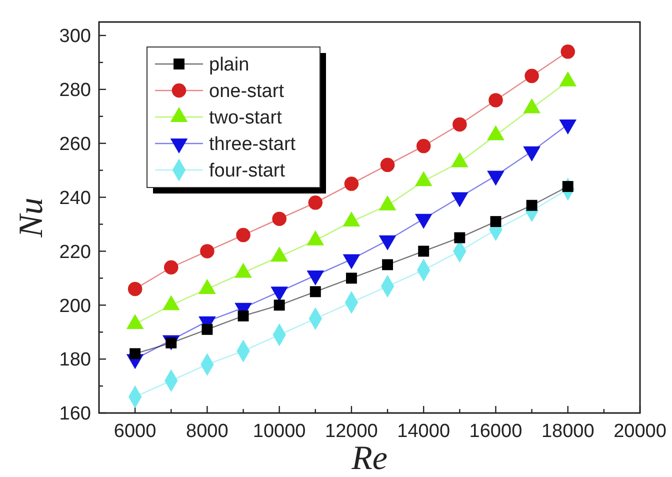  What do you see at coordinates (247, 171) in the screenshot?
I see `legend-label: four-start` at bounding box center [247, 171].